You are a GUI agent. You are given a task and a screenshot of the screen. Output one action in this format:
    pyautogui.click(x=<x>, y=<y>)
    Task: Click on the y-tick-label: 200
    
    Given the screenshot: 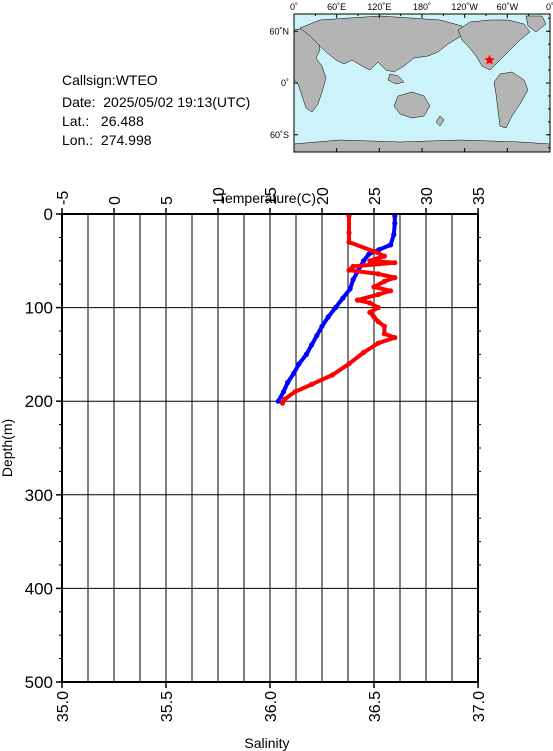 What is the action you would take?
    pyautogui.click(x=39, y=401)
    